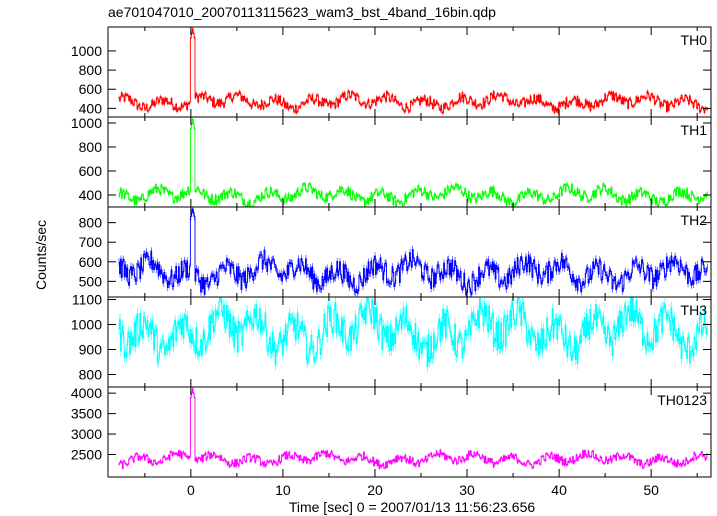 The image size is (717, 516). What do you see at coordinates (413, 331) in the screenshot?
I see `series-line-th3` at bounding box center [413, 331].